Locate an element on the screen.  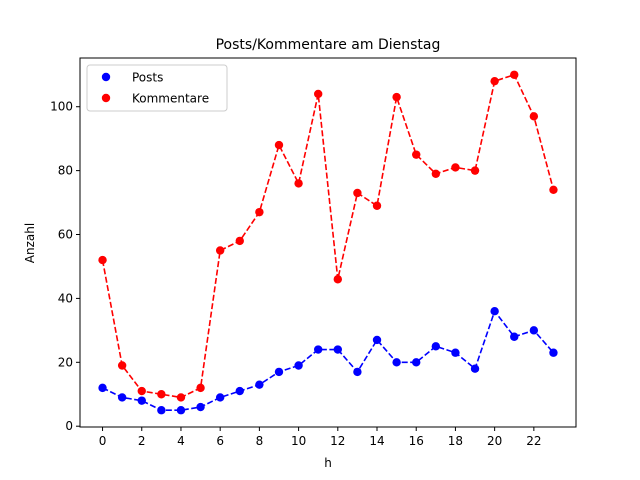
x-axis: 0 2 4 6 8 10 12 14 16 18 20 22 is located at coordinates (320, 437).